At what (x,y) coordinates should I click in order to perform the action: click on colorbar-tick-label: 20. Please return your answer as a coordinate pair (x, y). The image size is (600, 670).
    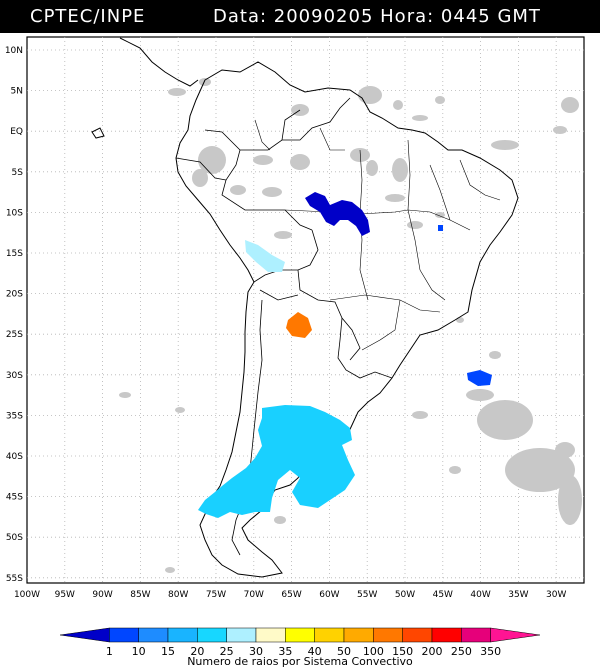
    Looking at the image, I should click on (197, 651).